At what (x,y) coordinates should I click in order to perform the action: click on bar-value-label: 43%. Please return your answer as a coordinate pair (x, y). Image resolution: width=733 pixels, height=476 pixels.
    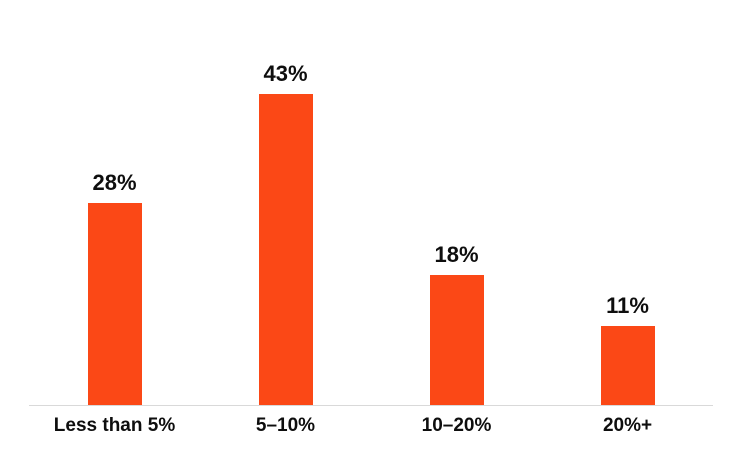
    Looking at the image, I should click on (285, 73).